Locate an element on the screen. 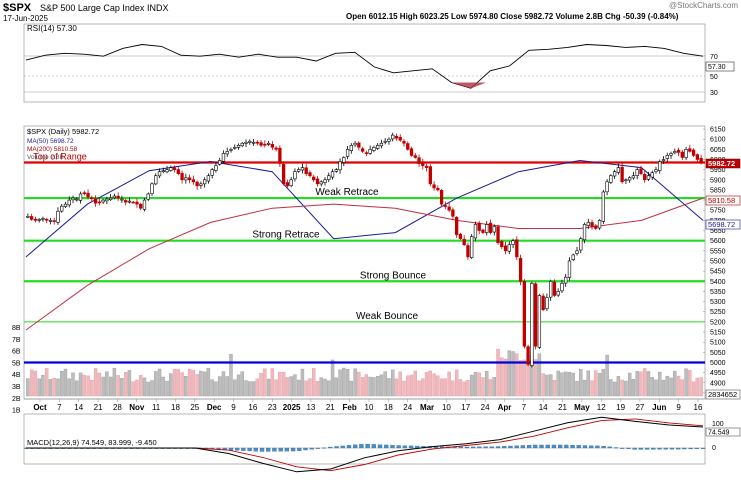 The height and width of the screenshot is (486, 741). volume-tick-label: 7B is located at coordinates (16, 340).